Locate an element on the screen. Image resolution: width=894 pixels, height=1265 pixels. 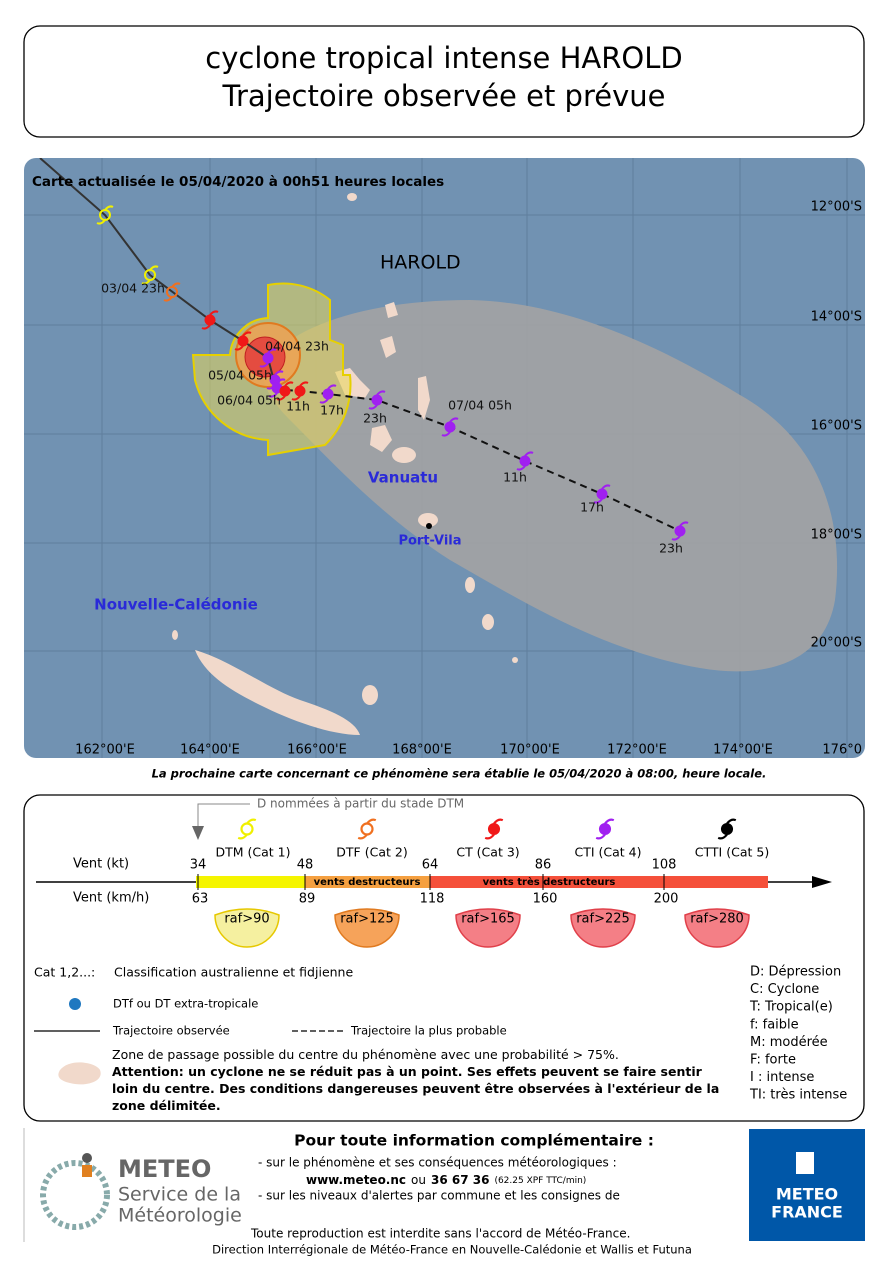
place-label: Nouvelle-Calédonie is located at coordinates (176, 605).